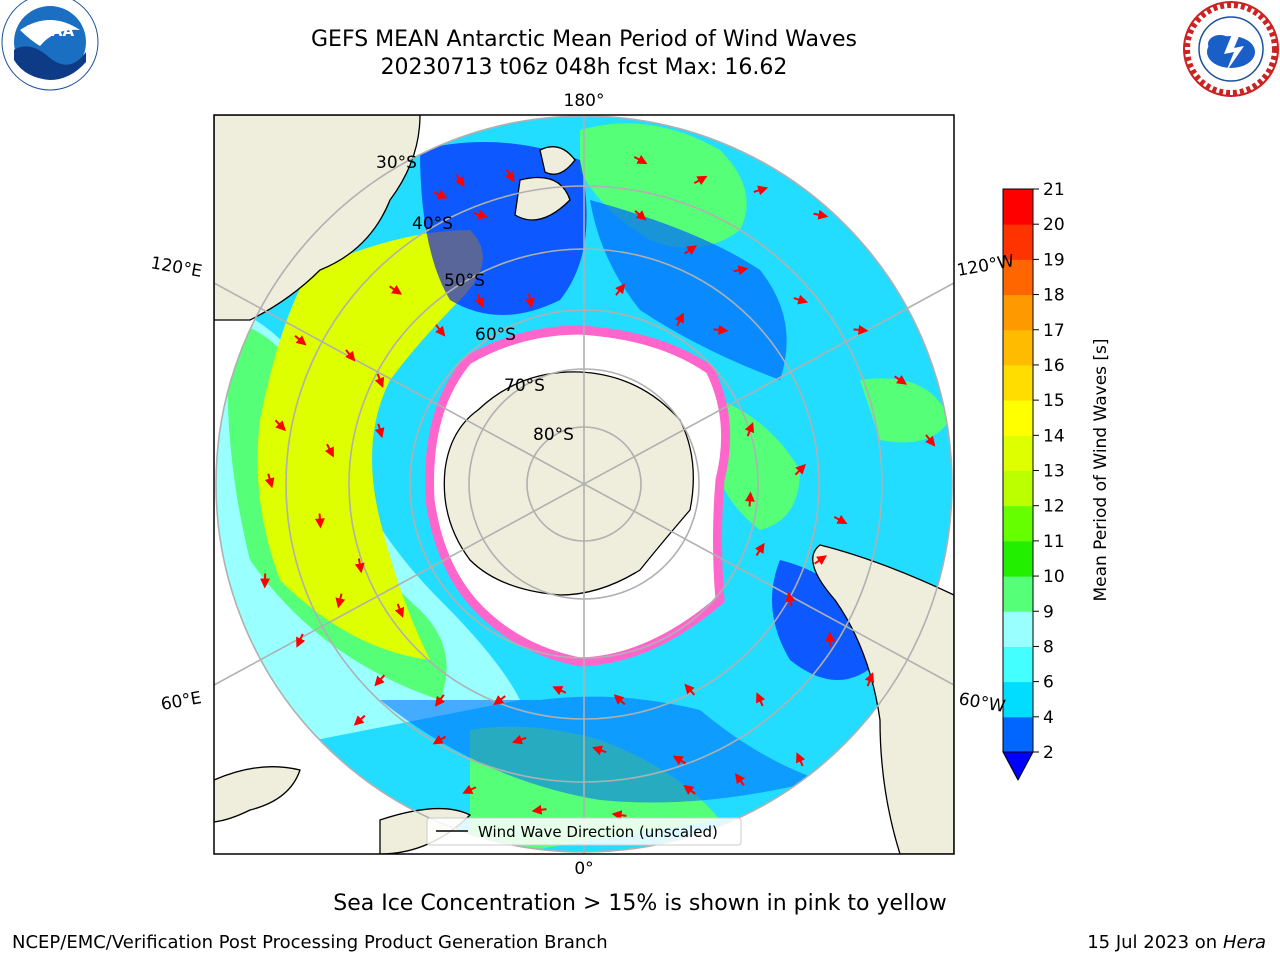 This screenshot has height=960, width=1280. Describe the element at coordinates (1244, 942) in the screenshot. I see `footer-host: Hera` at that location.